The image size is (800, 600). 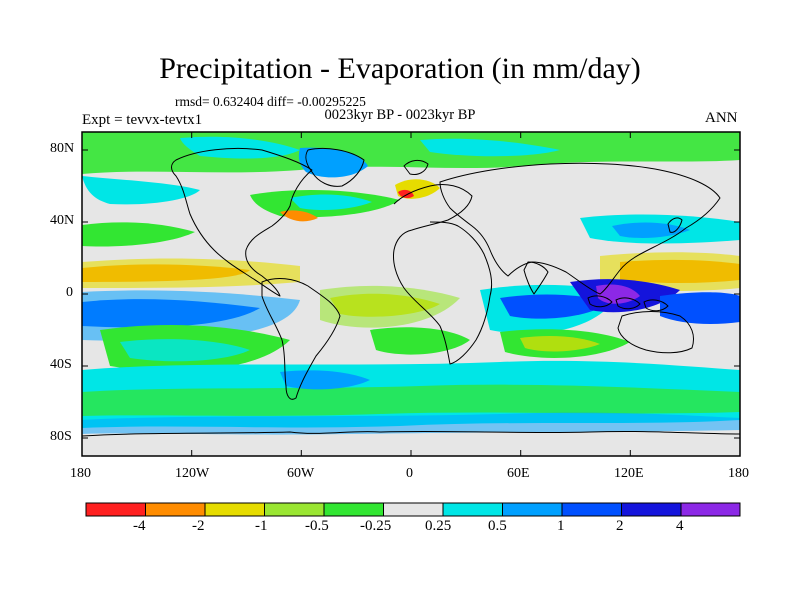 What do you see at coordinates (561, 526) in the screenshot?
I see `colorbar-label: 1` at bounding box center [561, 526].